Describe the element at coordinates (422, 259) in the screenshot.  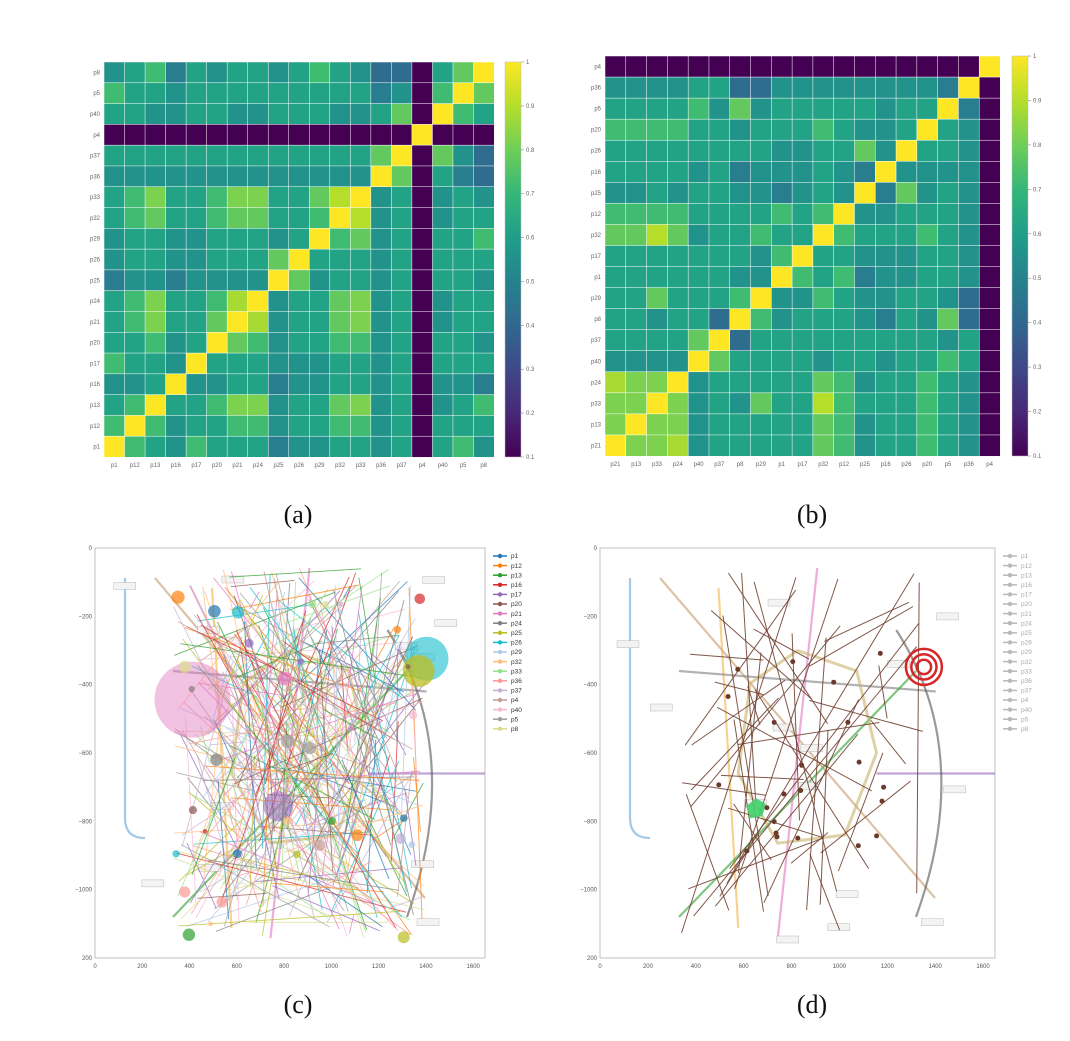
I see `heatmap-a-cell-p26-p4` at that location.